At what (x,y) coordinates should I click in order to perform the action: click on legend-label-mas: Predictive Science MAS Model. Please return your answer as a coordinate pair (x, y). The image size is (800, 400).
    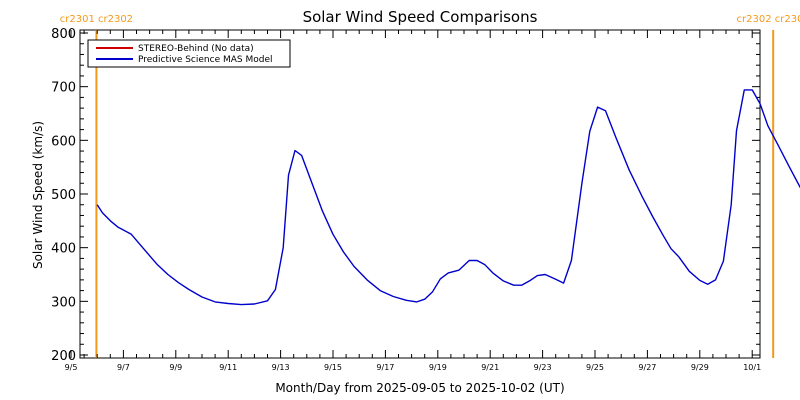
    Looking at the image, I should click on (205, 60).